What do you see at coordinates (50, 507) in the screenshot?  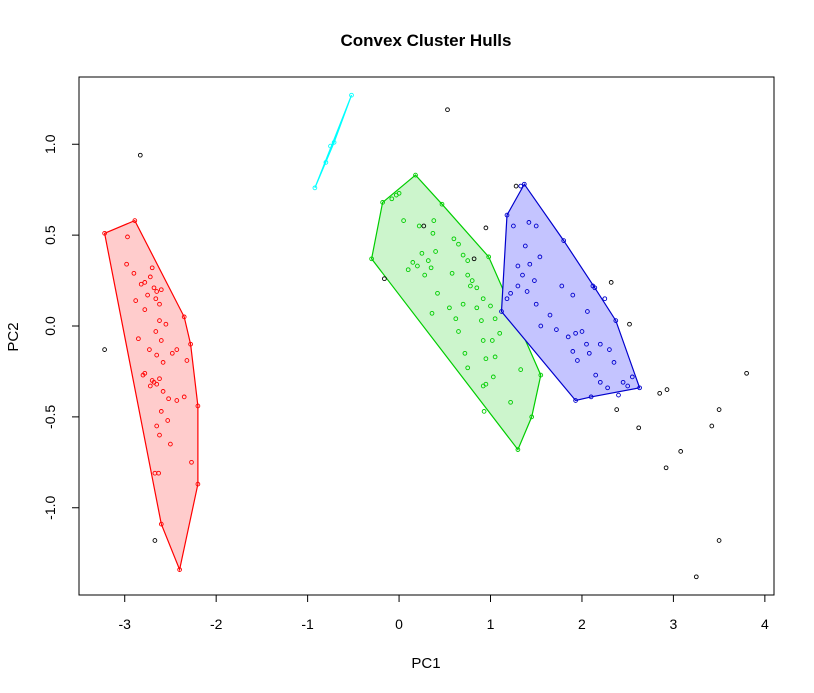 I see `y-tick-label: -1.0` at bounding box center [50, 507].